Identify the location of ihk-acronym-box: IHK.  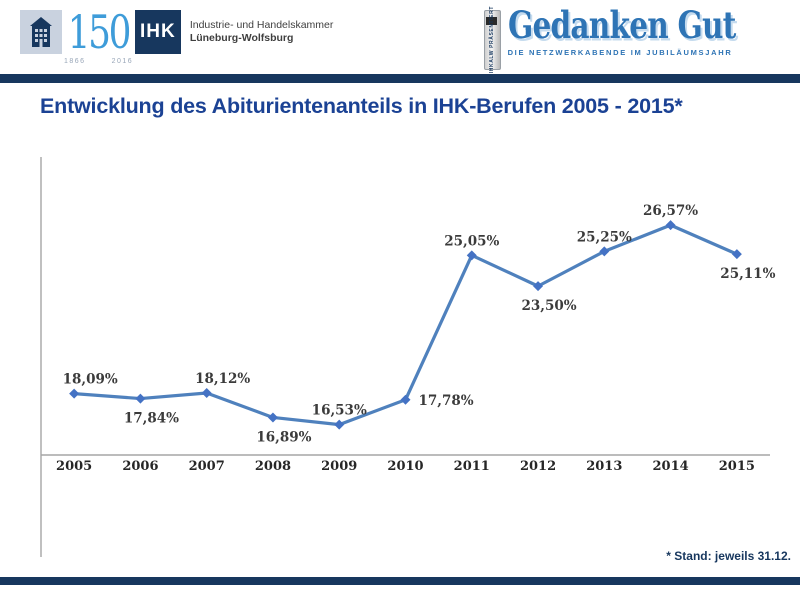
(157, 32).